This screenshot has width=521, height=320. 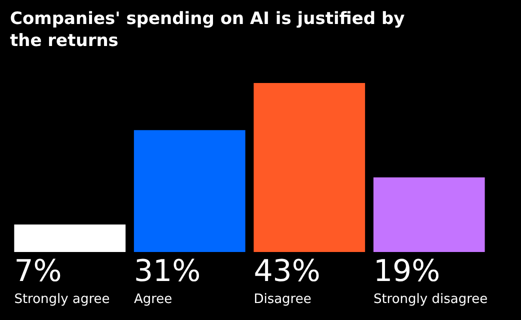 What do you see at coordinates (38, 271) in the screenshot?
I see `data-label: 7%` at bounding box center [38, 271].